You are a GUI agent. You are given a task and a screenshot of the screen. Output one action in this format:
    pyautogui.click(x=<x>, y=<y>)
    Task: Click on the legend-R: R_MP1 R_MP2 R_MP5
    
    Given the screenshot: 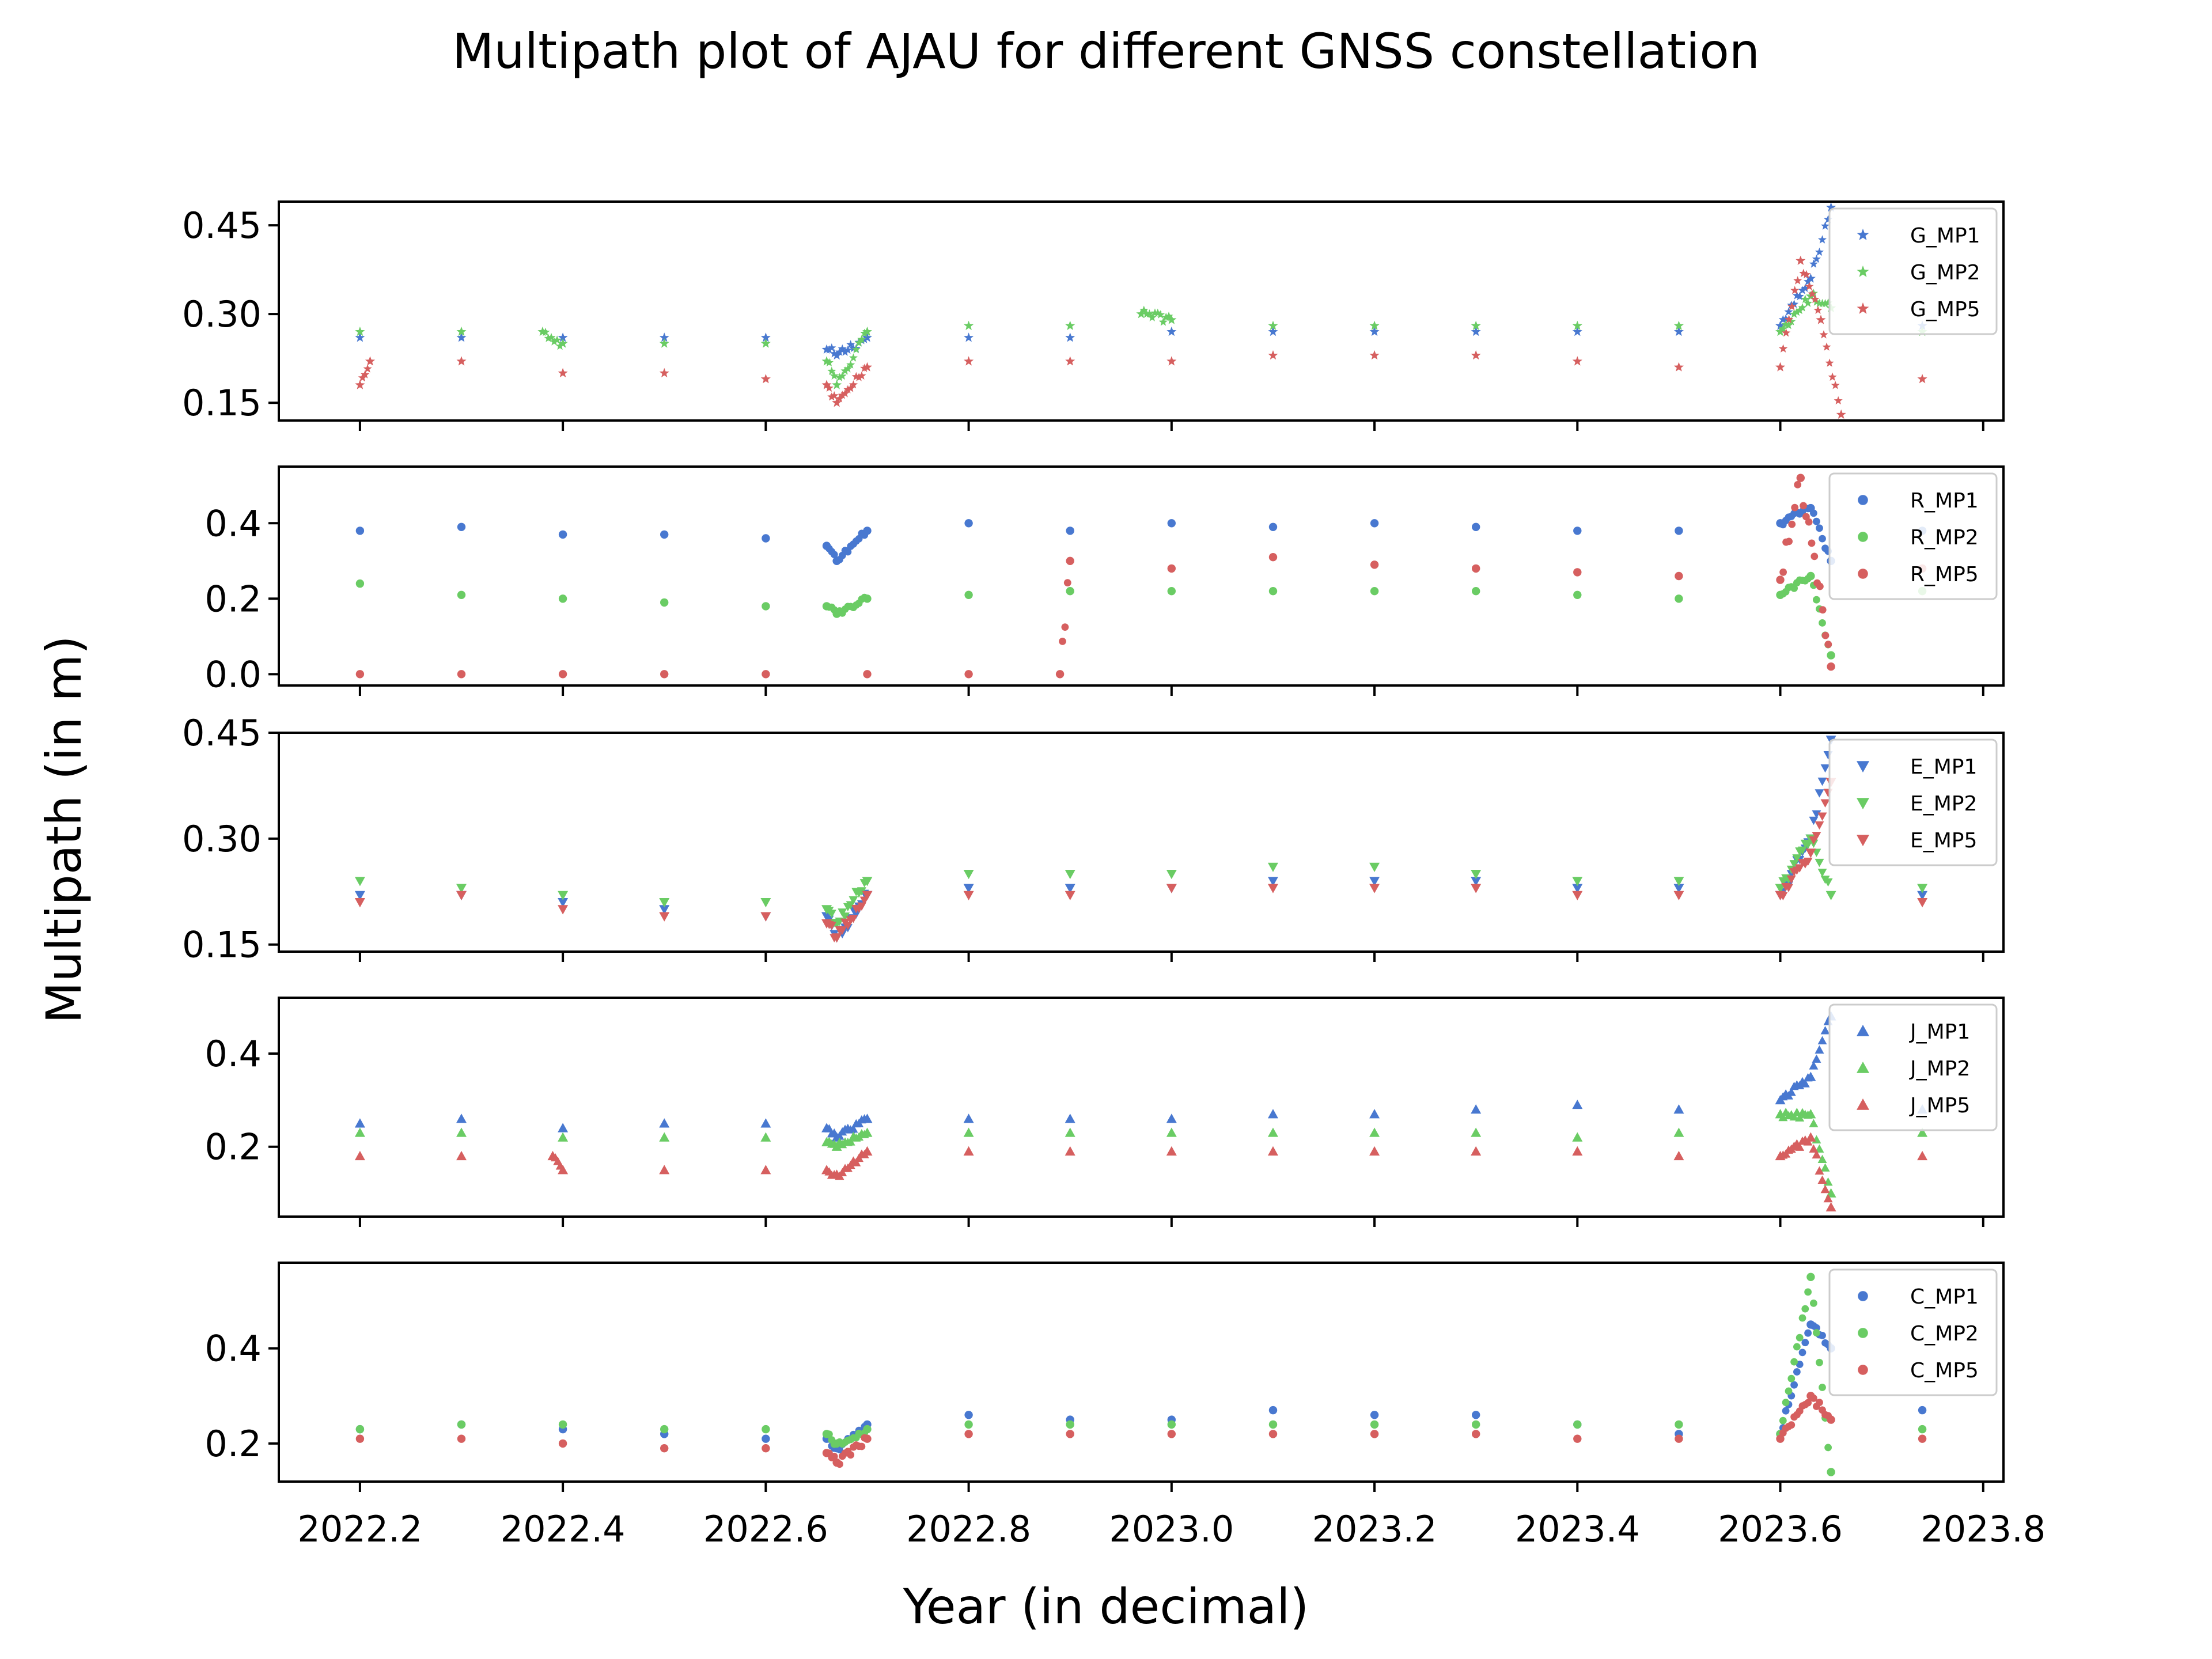 What is the action you would take?
    pyautogui.click(x=1913, y=536)
    